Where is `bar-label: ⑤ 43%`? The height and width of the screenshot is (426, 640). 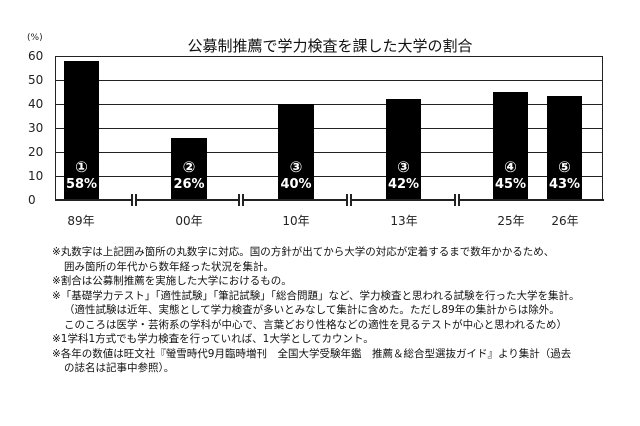
bar-label: ⑤ 43% is located at coordinates (564, 176).